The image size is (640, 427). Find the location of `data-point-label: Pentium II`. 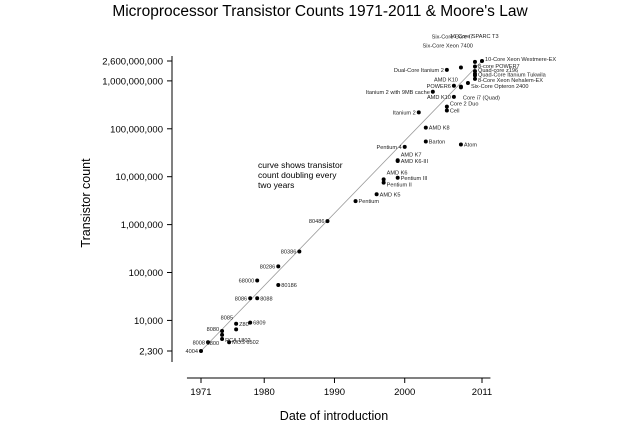

data-point-label: Pentium II is located at coordinates (400, 186).